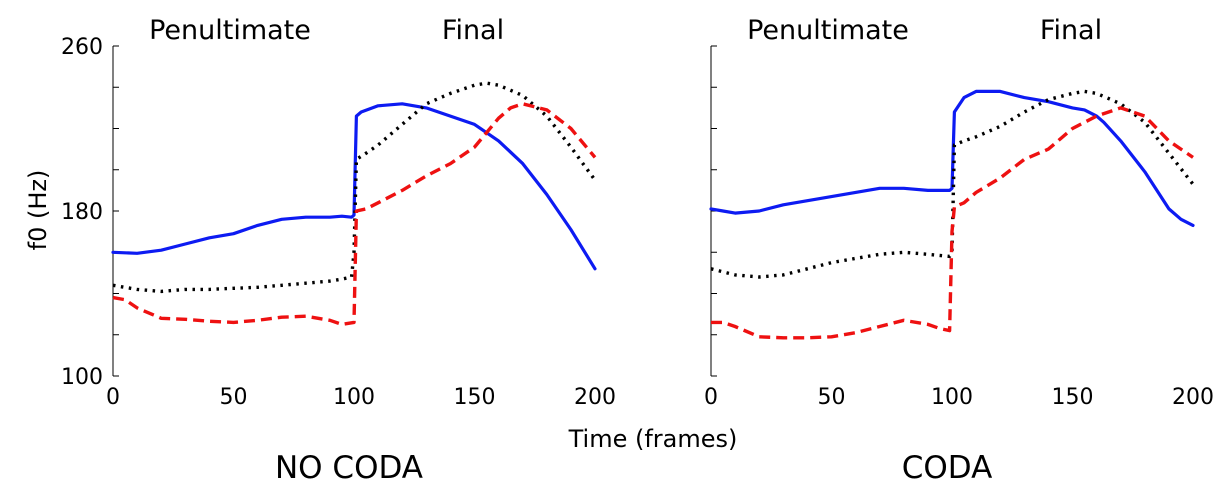  What do you see at coordinates (82, 212) in the screenshot?
I see `y-tick-label: 180` at bounding box center [82, 212].